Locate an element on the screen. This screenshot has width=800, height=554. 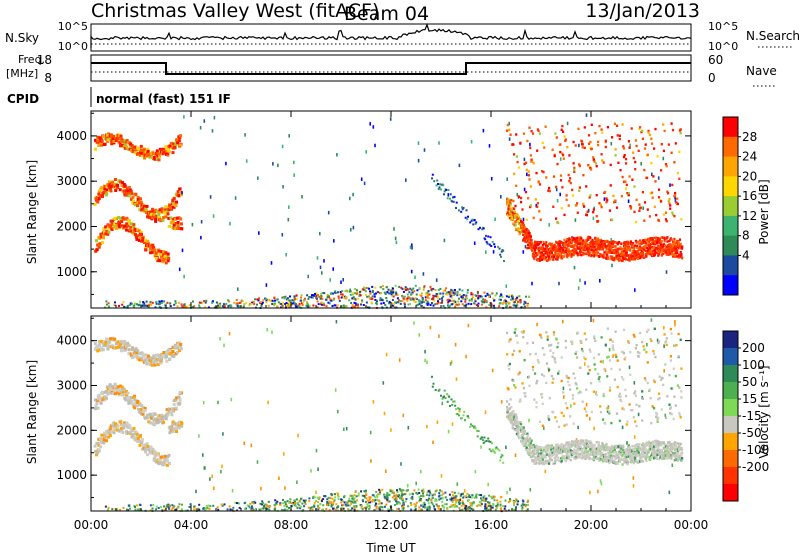
velocity-colorbar: 200 100 50 15 -15 -50 -100 -200 is located at coordinates (745, 416).